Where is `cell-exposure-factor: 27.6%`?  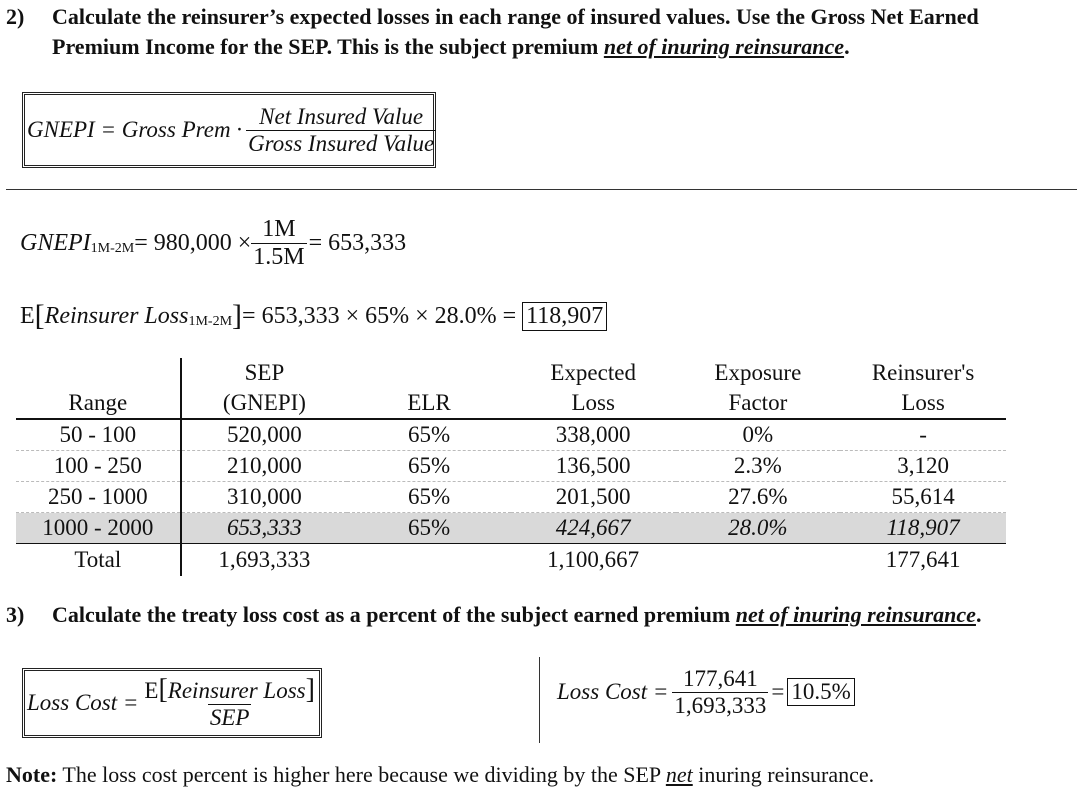
cell-exposure-factor: 27.6% is located at coordinates (758, 496).